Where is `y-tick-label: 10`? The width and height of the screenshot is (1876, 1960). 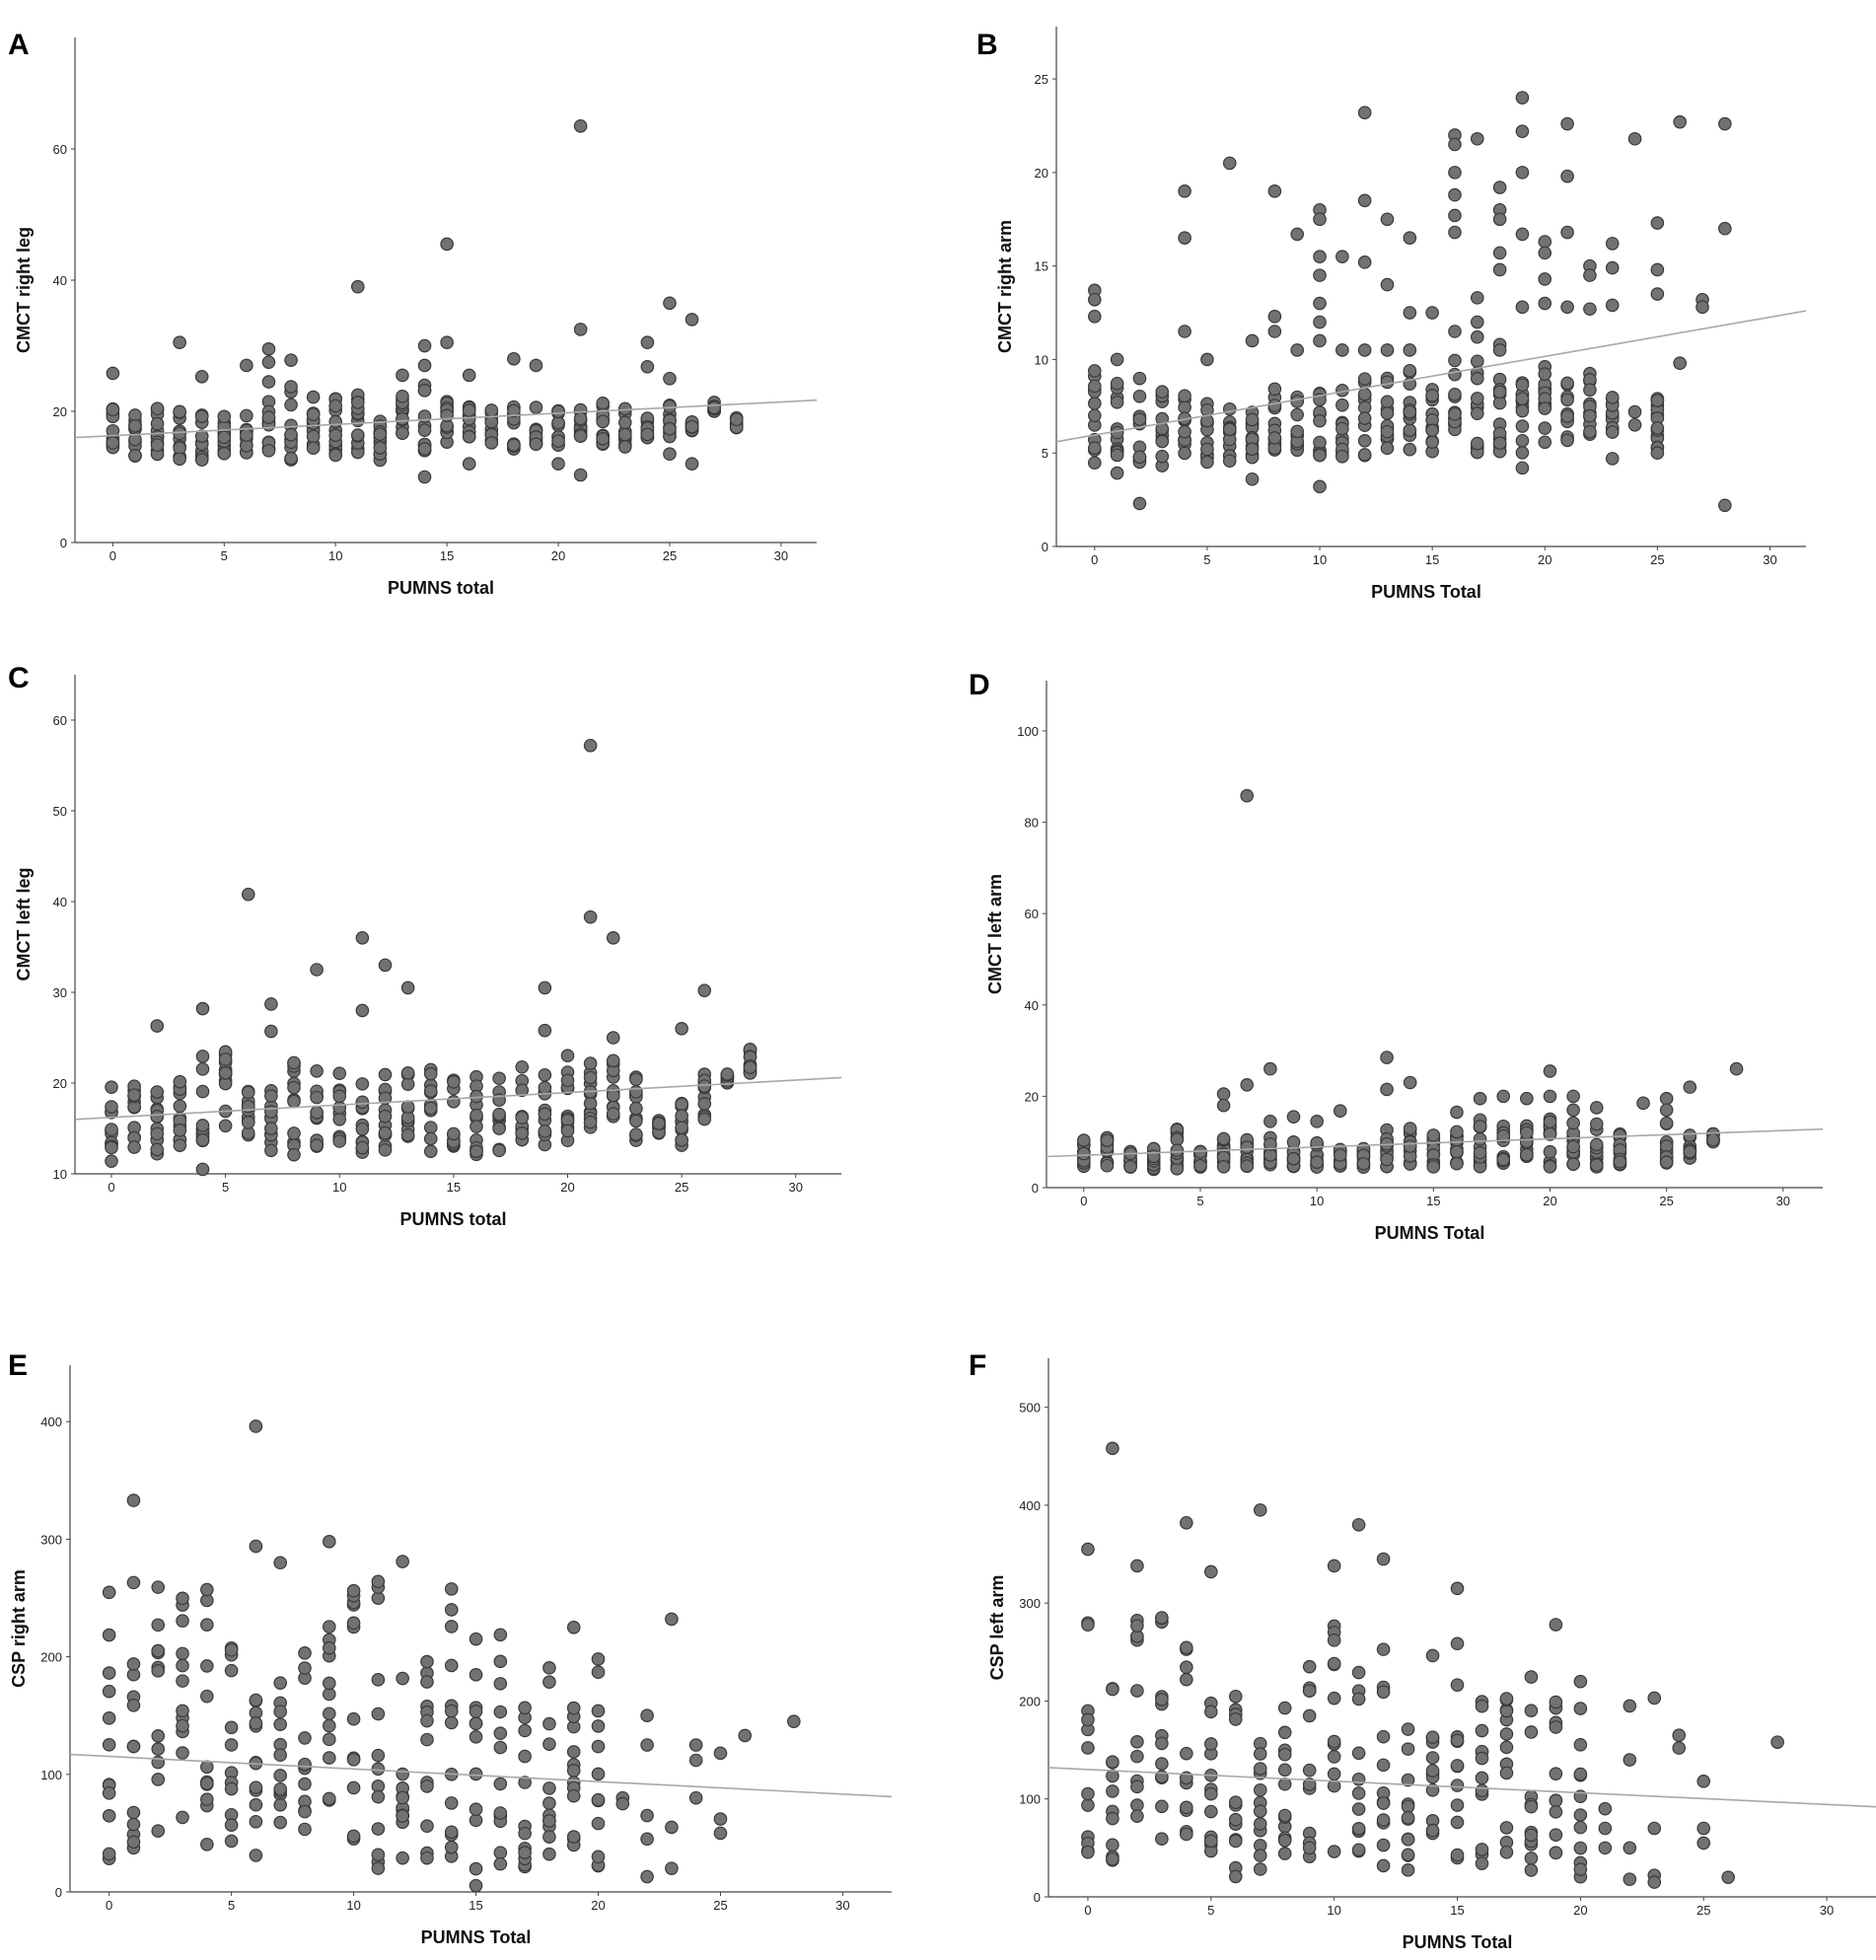 y-tick-label: 10 is located at coordinates (60, 1175).